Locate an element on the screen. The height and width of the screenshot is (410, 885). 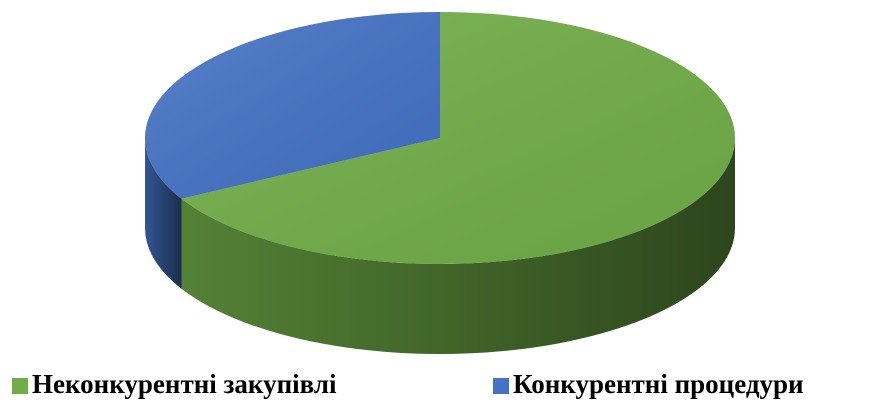
pie-side-shade is located at coordinates (163, 213).